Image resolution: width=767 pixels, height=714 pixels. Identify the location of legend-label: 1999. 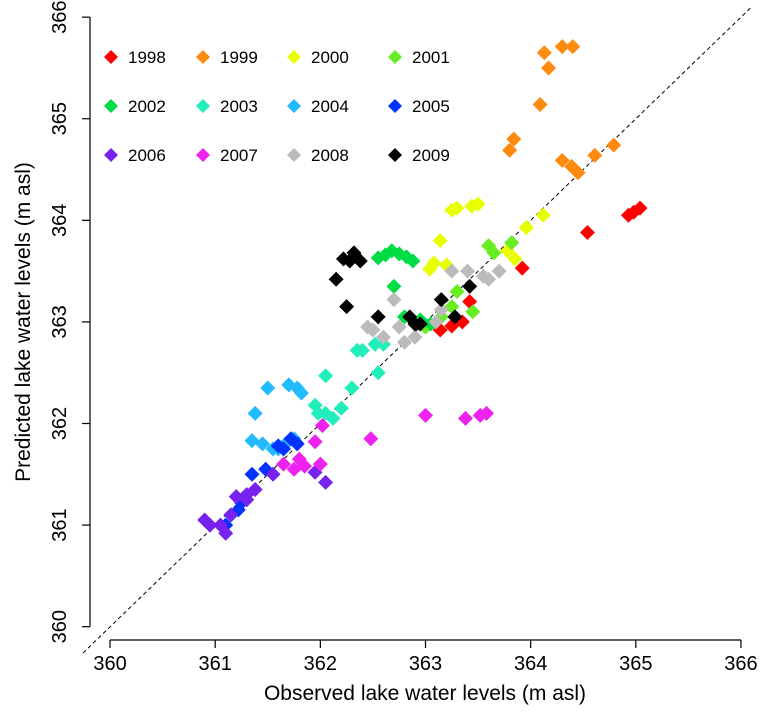
(239, 57).